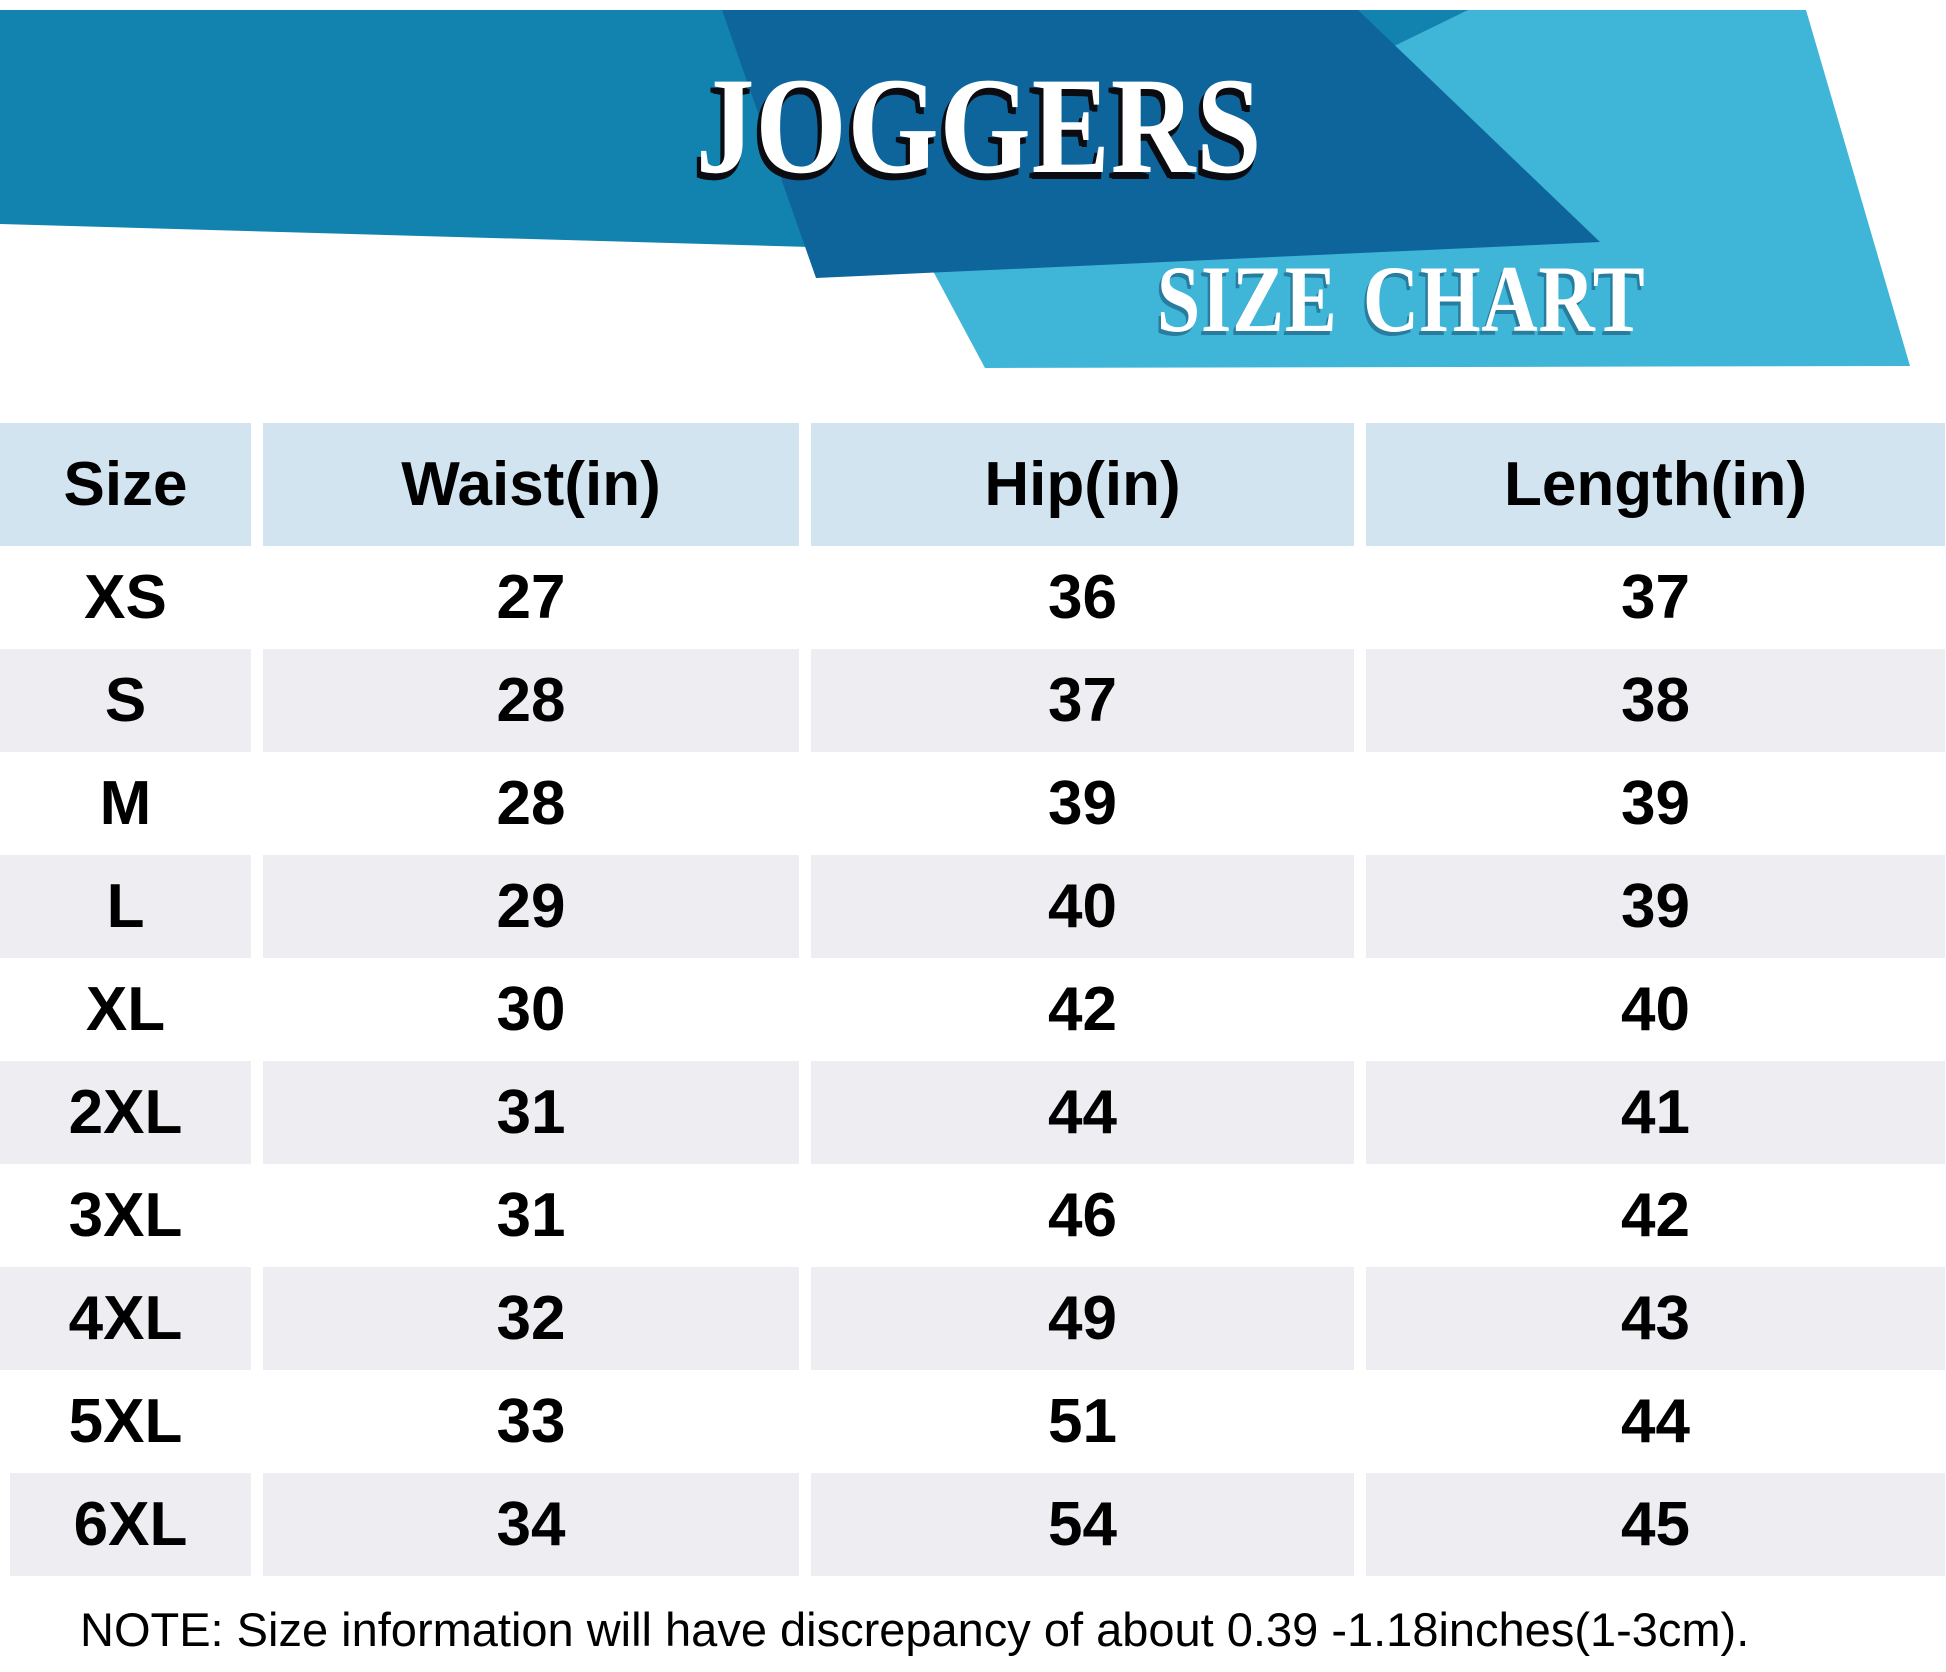  What do you see at coordinates (531, 1318) in the screenshot?
I see `value-cell: 32` at bounding box center [531, 1318].